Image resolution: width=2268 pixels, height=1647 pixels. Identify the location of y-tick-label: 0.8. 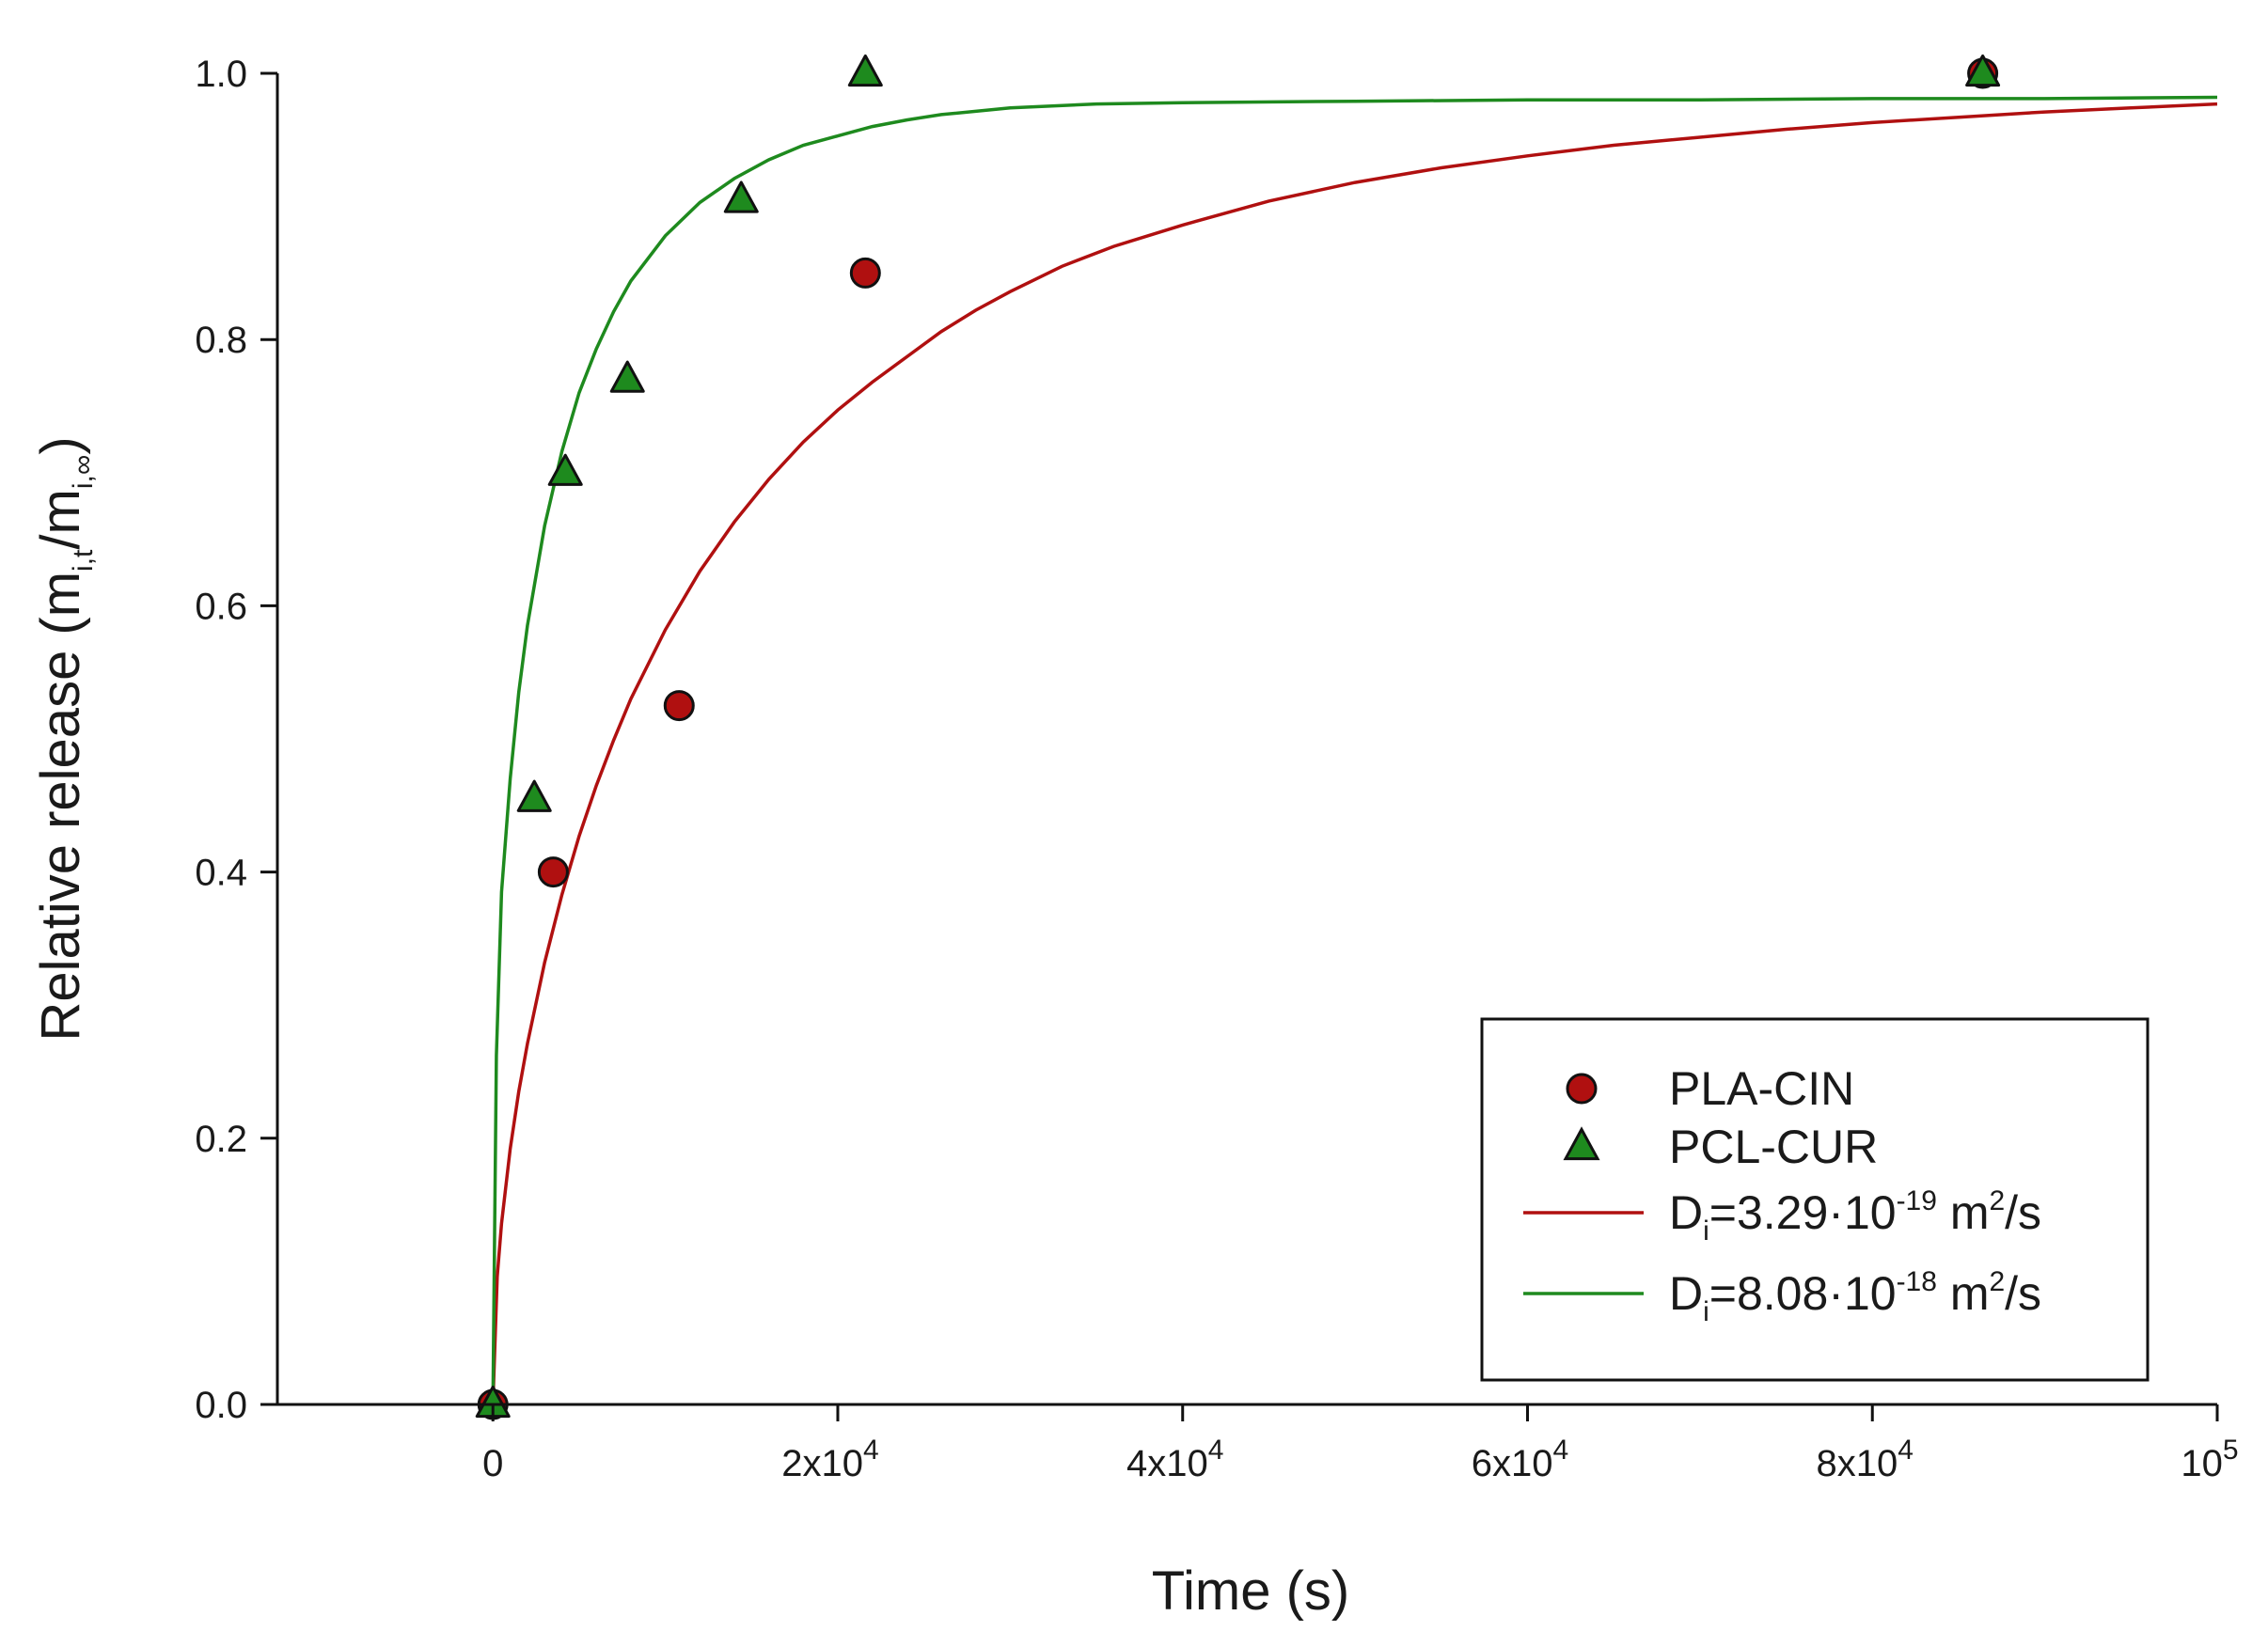
(221, 340).